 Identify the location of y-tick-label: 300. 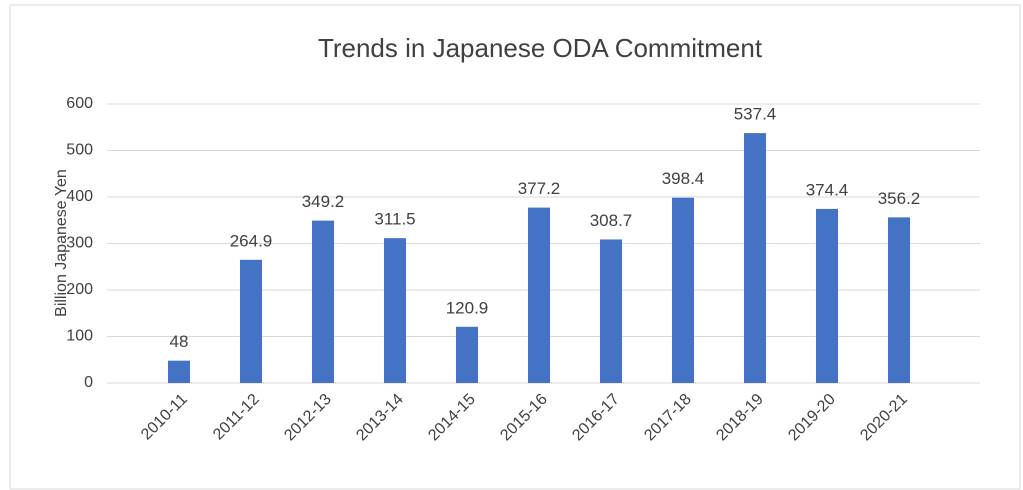
(79, 243).